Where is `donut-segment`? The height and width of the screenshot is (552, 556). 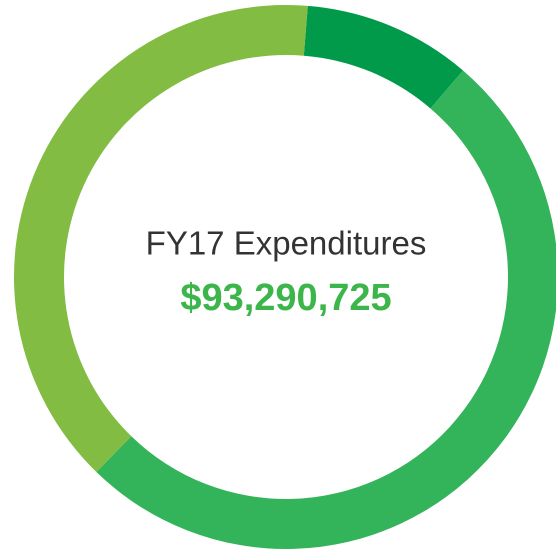
donut-segment is located at coordinates (383, 57).